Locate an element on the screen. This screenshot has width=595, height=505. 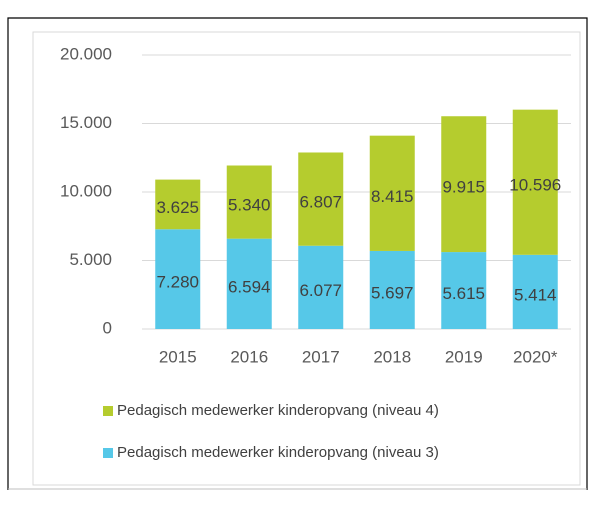
data-label: 6.807 is located at coordinates (320, 202).